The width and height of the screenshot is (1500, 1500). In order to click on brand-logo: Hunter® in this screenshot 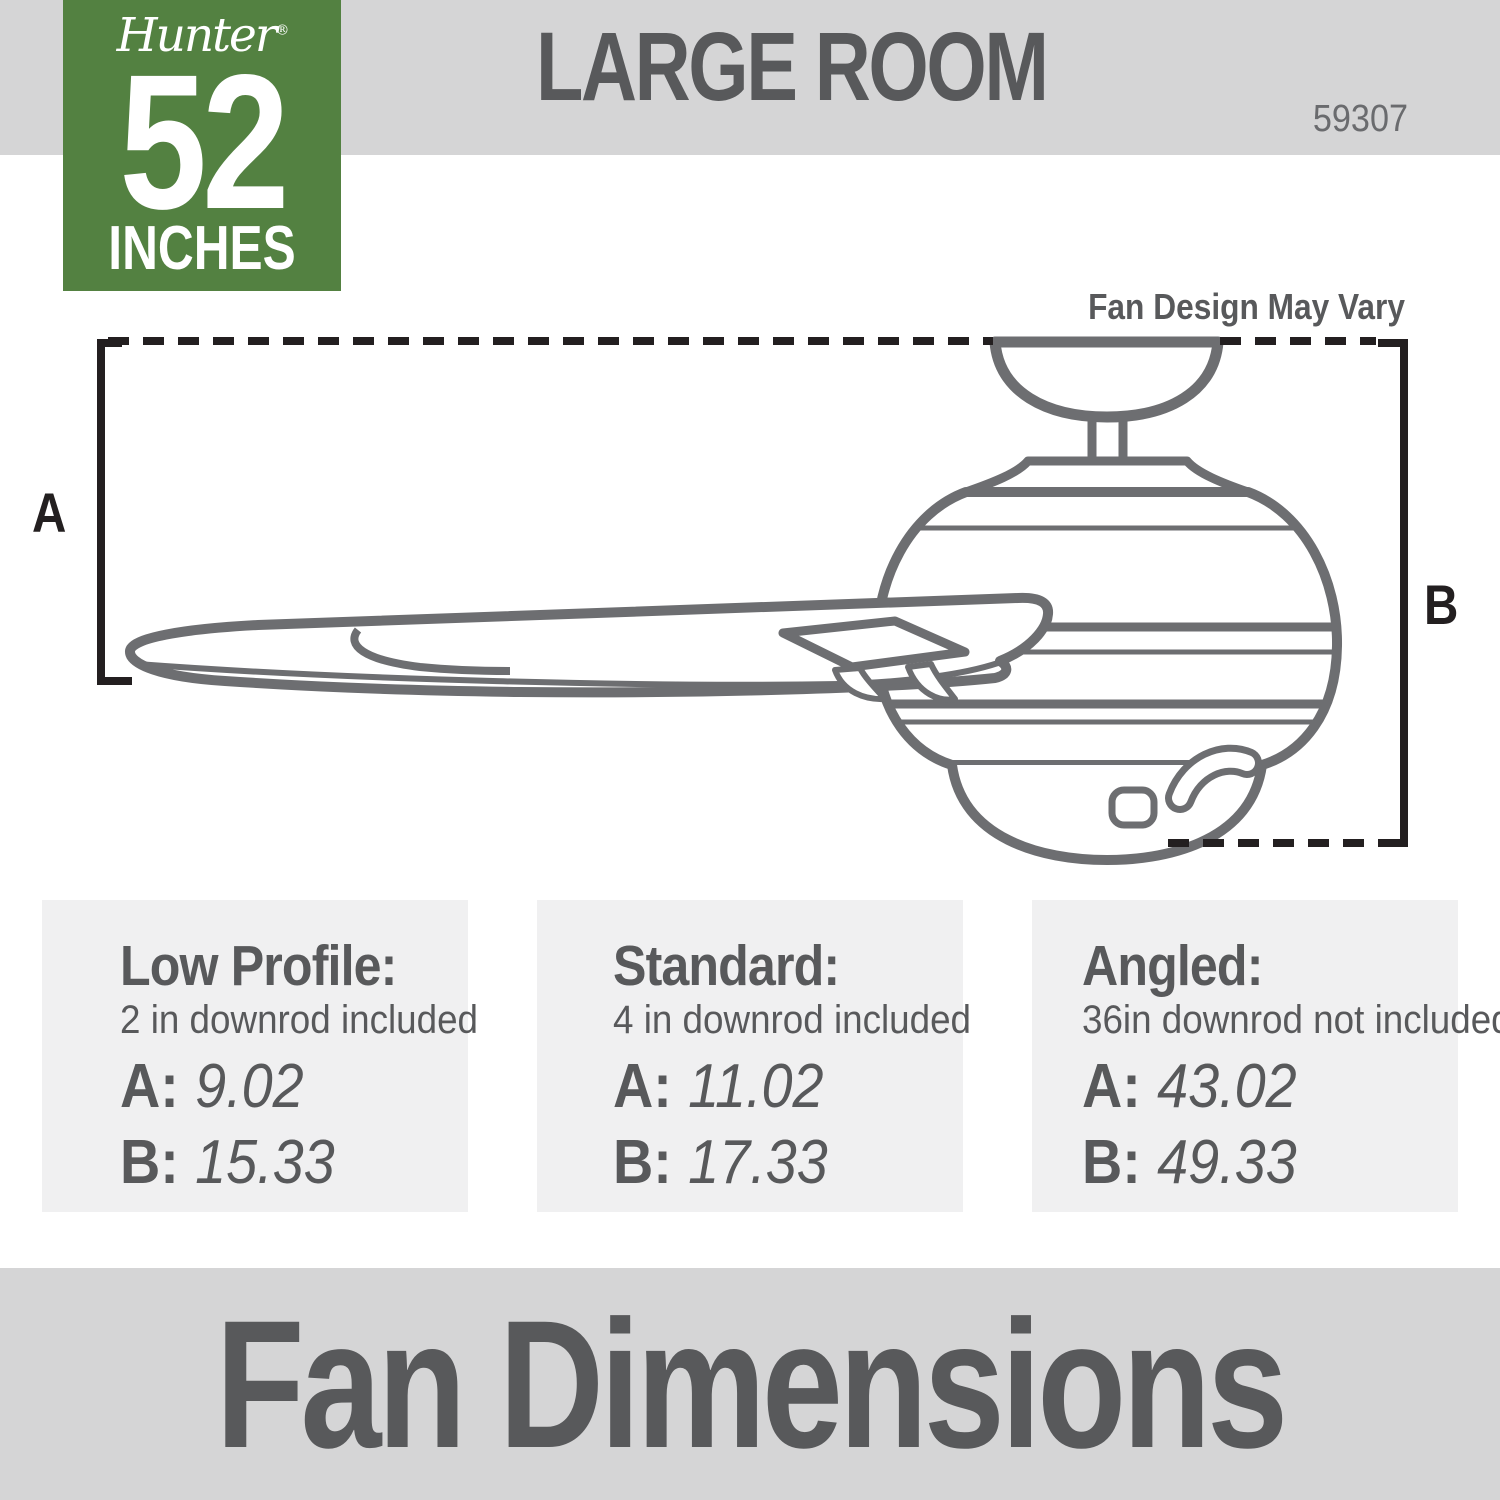, I will do `click(202, 35)`.